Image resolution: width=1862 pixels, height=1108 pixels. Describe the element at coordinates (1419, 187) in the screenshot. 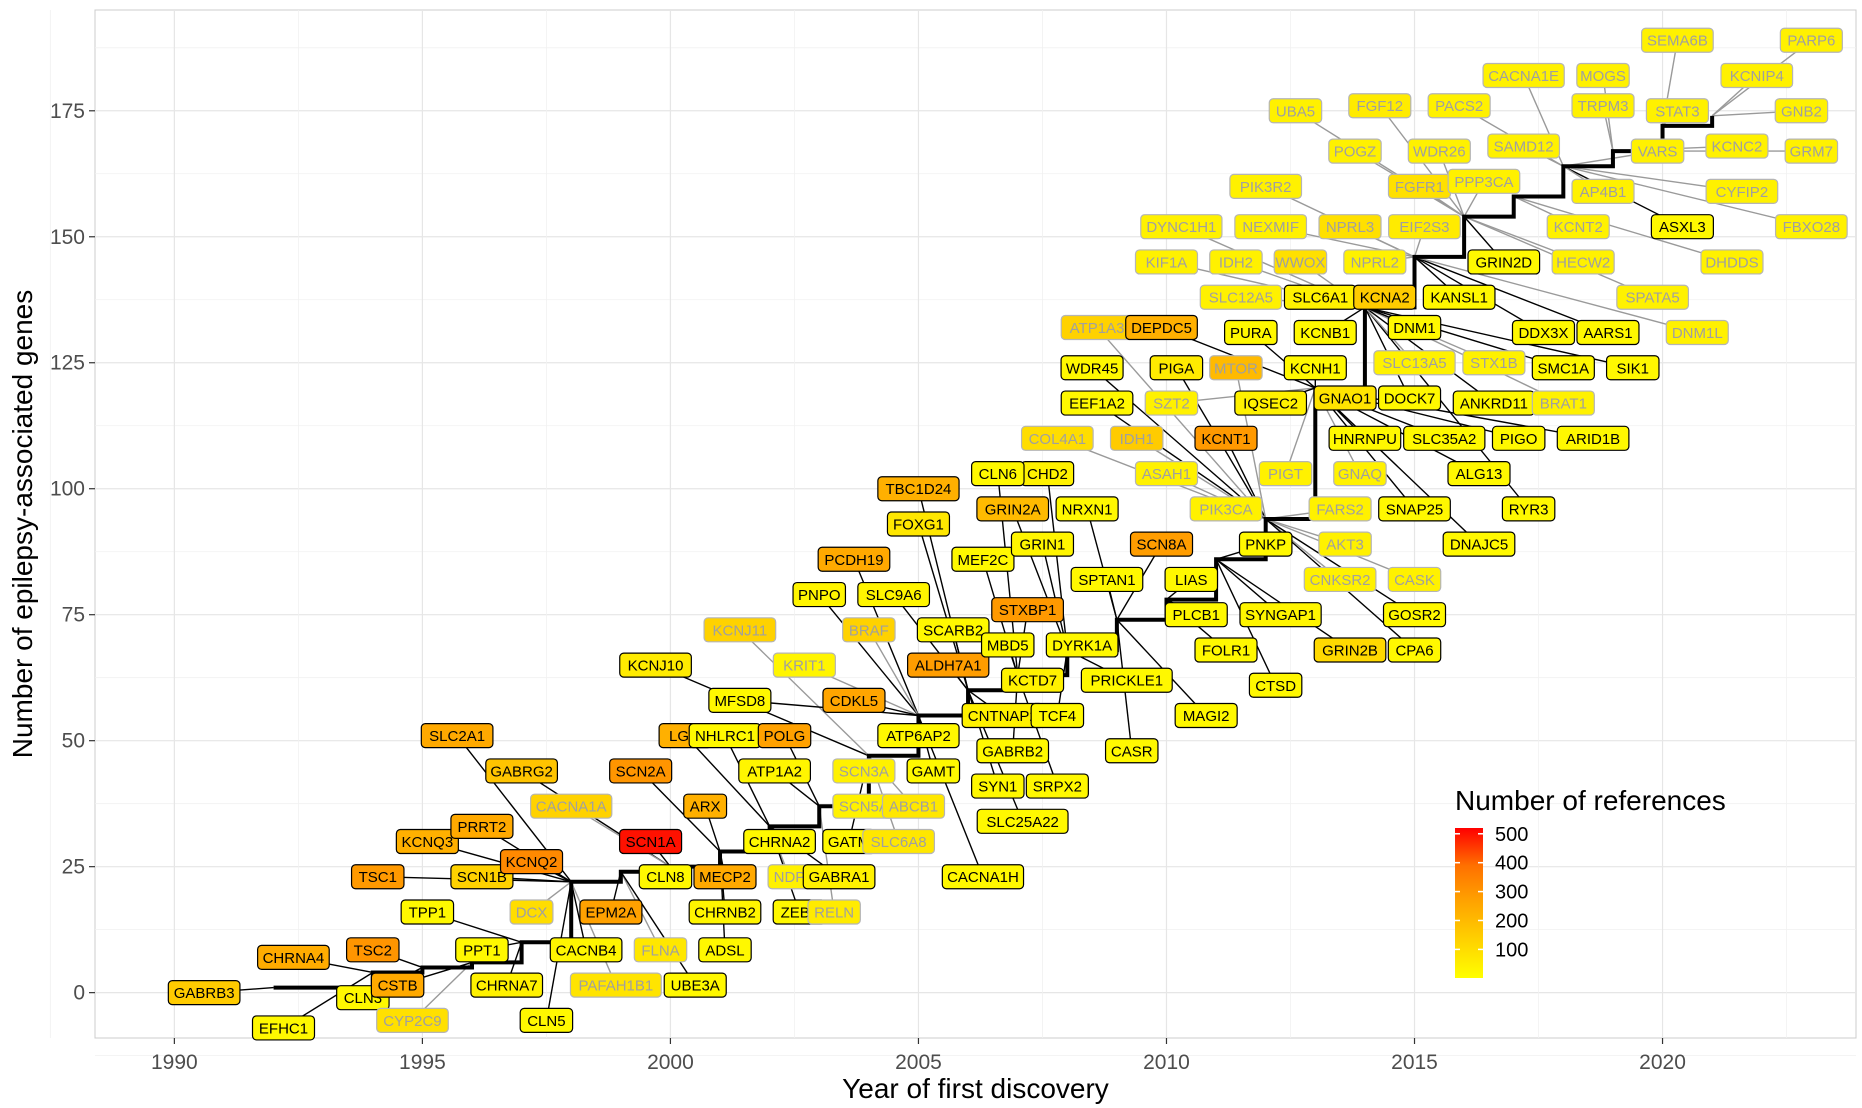

I see `gene-label-text: FGFR1` at that location.